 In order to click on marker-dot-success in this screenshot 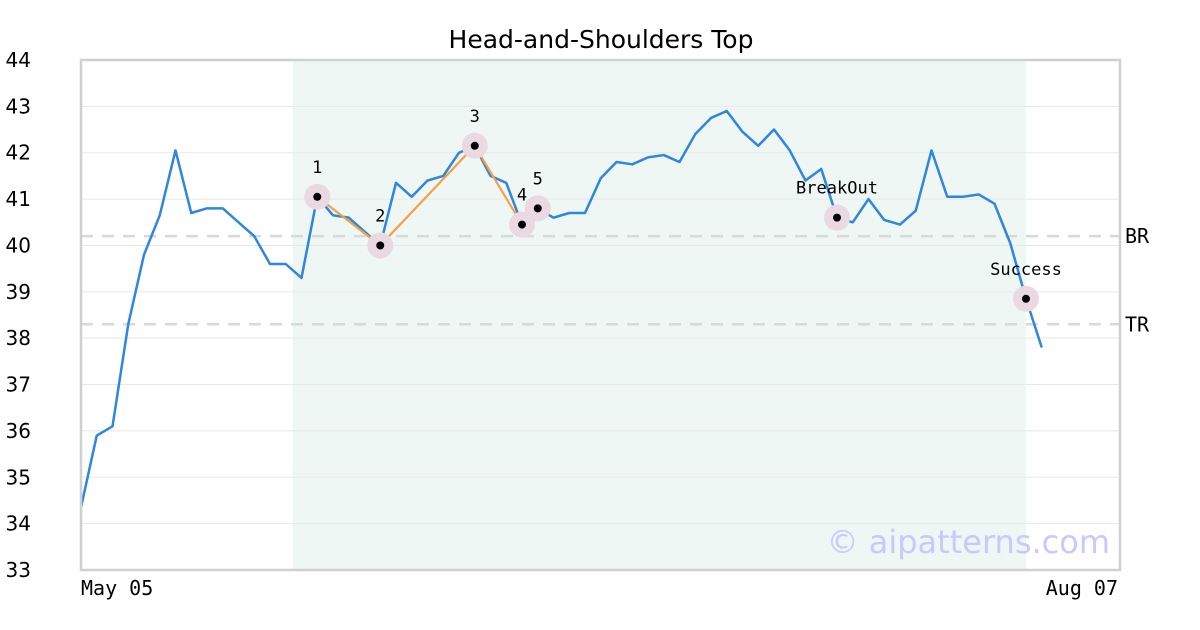, I will do `click(1026, 298)`.